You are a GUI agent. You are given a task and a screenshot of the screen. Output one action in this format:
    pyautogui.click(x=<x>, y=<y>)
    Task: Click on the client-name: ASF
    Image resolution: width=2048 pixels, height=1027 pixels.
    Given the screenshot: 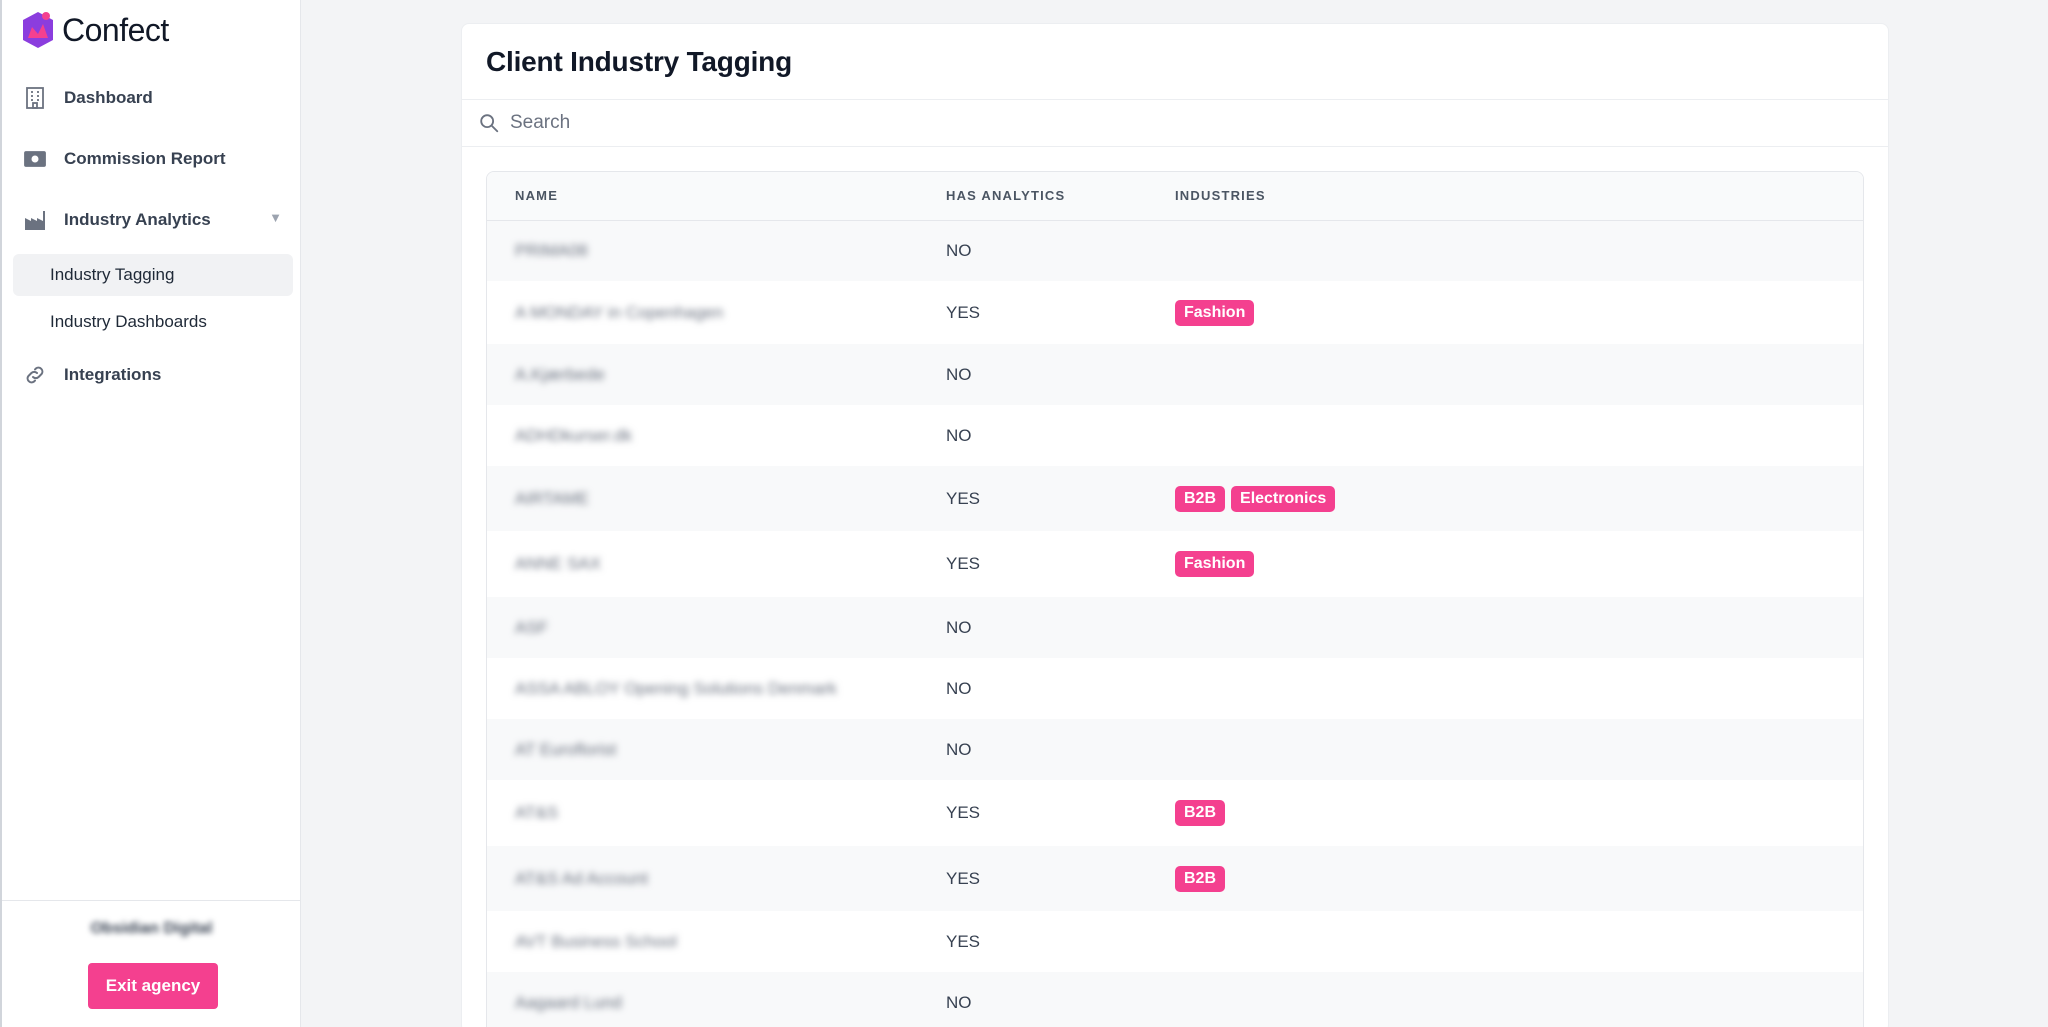 What is the action you would take?
    pyautogui.click(x=532, y=627)
    